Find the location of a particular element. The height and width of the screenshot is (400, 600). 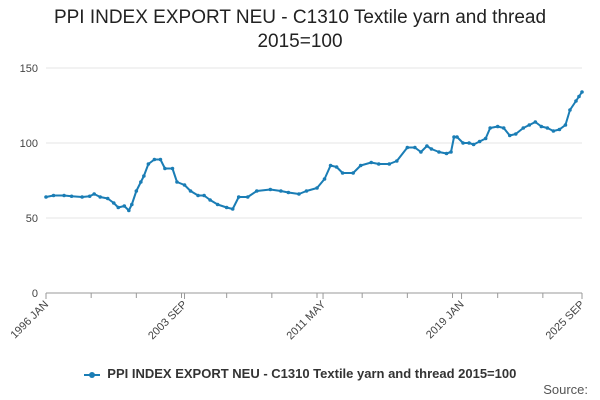

y-axis-ticks: 0 50 100 150 is located at coordinates (29, 181).